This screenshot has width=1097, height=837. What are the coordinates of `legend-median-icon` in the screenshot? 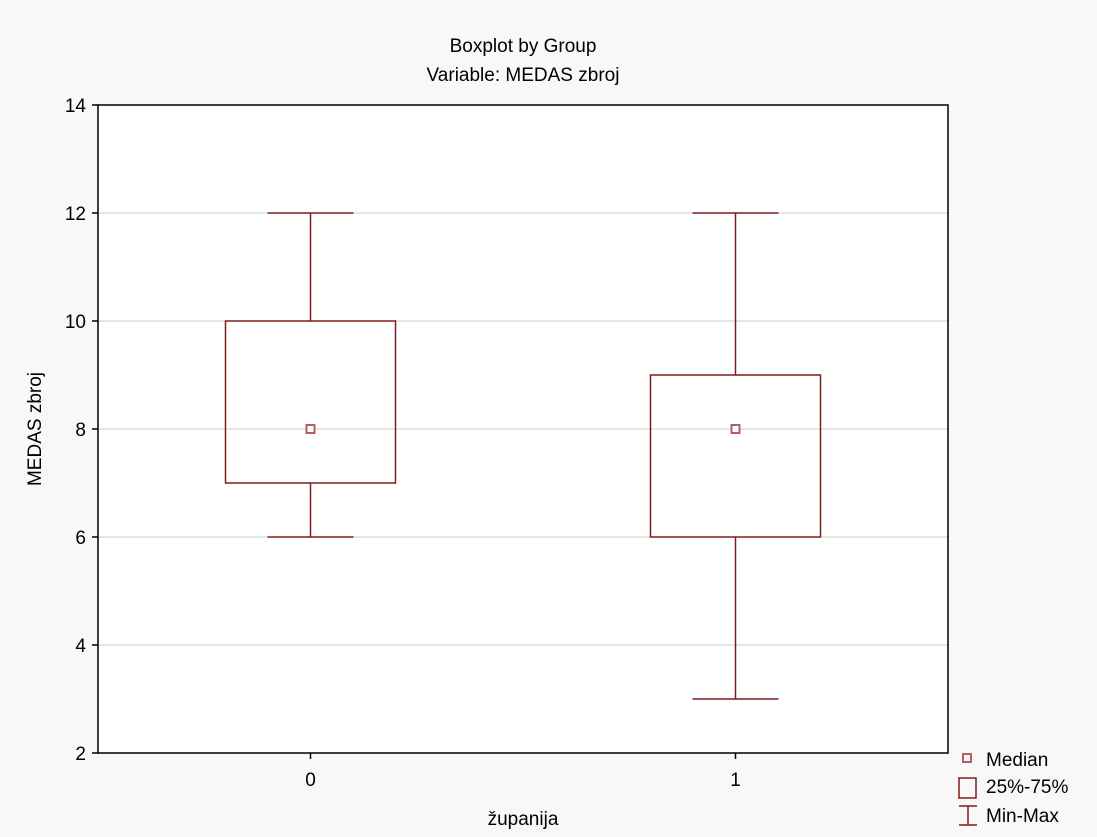 It's located at (967, 758).